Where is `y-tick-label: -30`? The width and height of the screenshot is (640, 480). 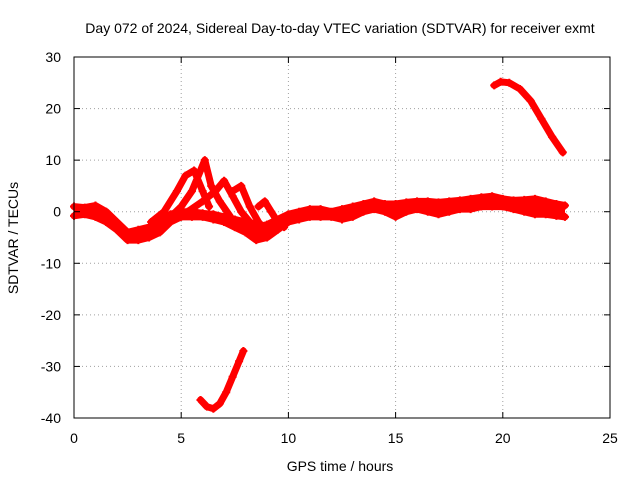
y-tick-label: -30 is located at coordinates (51, 366).